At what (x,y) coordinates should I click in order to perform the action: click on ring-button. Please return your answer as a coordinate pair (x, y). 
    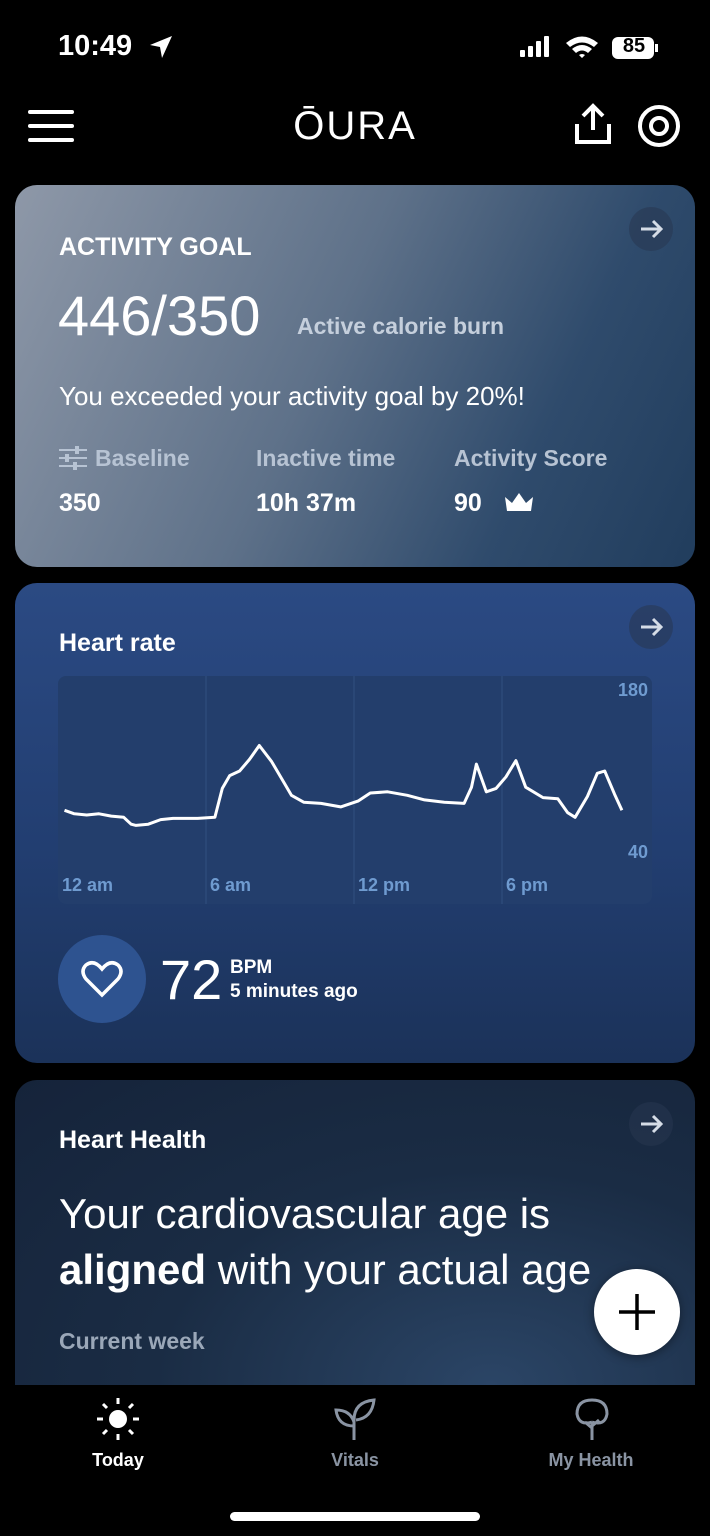
    Looking at the image, I should click on (659, 126).